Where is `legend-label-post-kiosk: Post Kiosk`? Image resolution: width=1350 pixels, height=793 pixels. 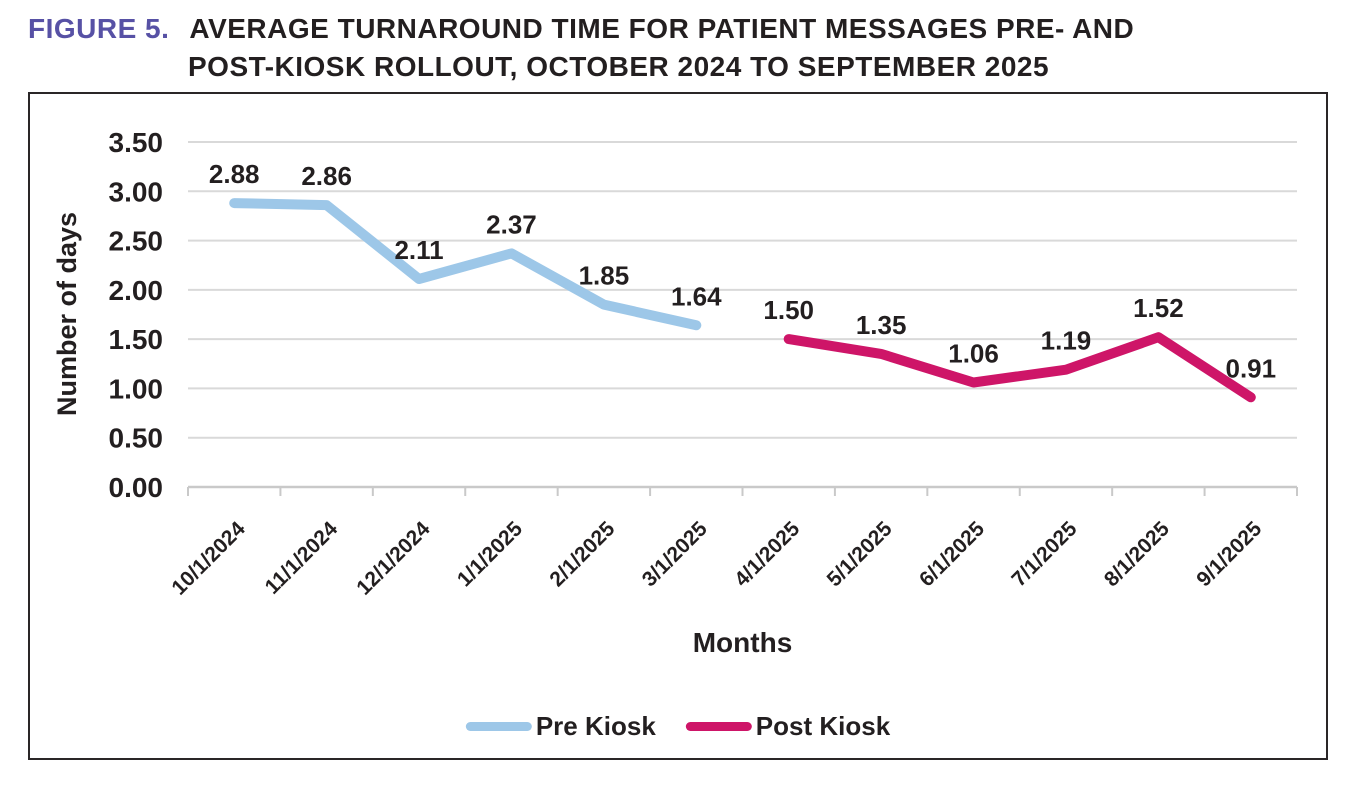
legend-label-post-kiosk: Post Kiosk is located at coordinates (823, 726).